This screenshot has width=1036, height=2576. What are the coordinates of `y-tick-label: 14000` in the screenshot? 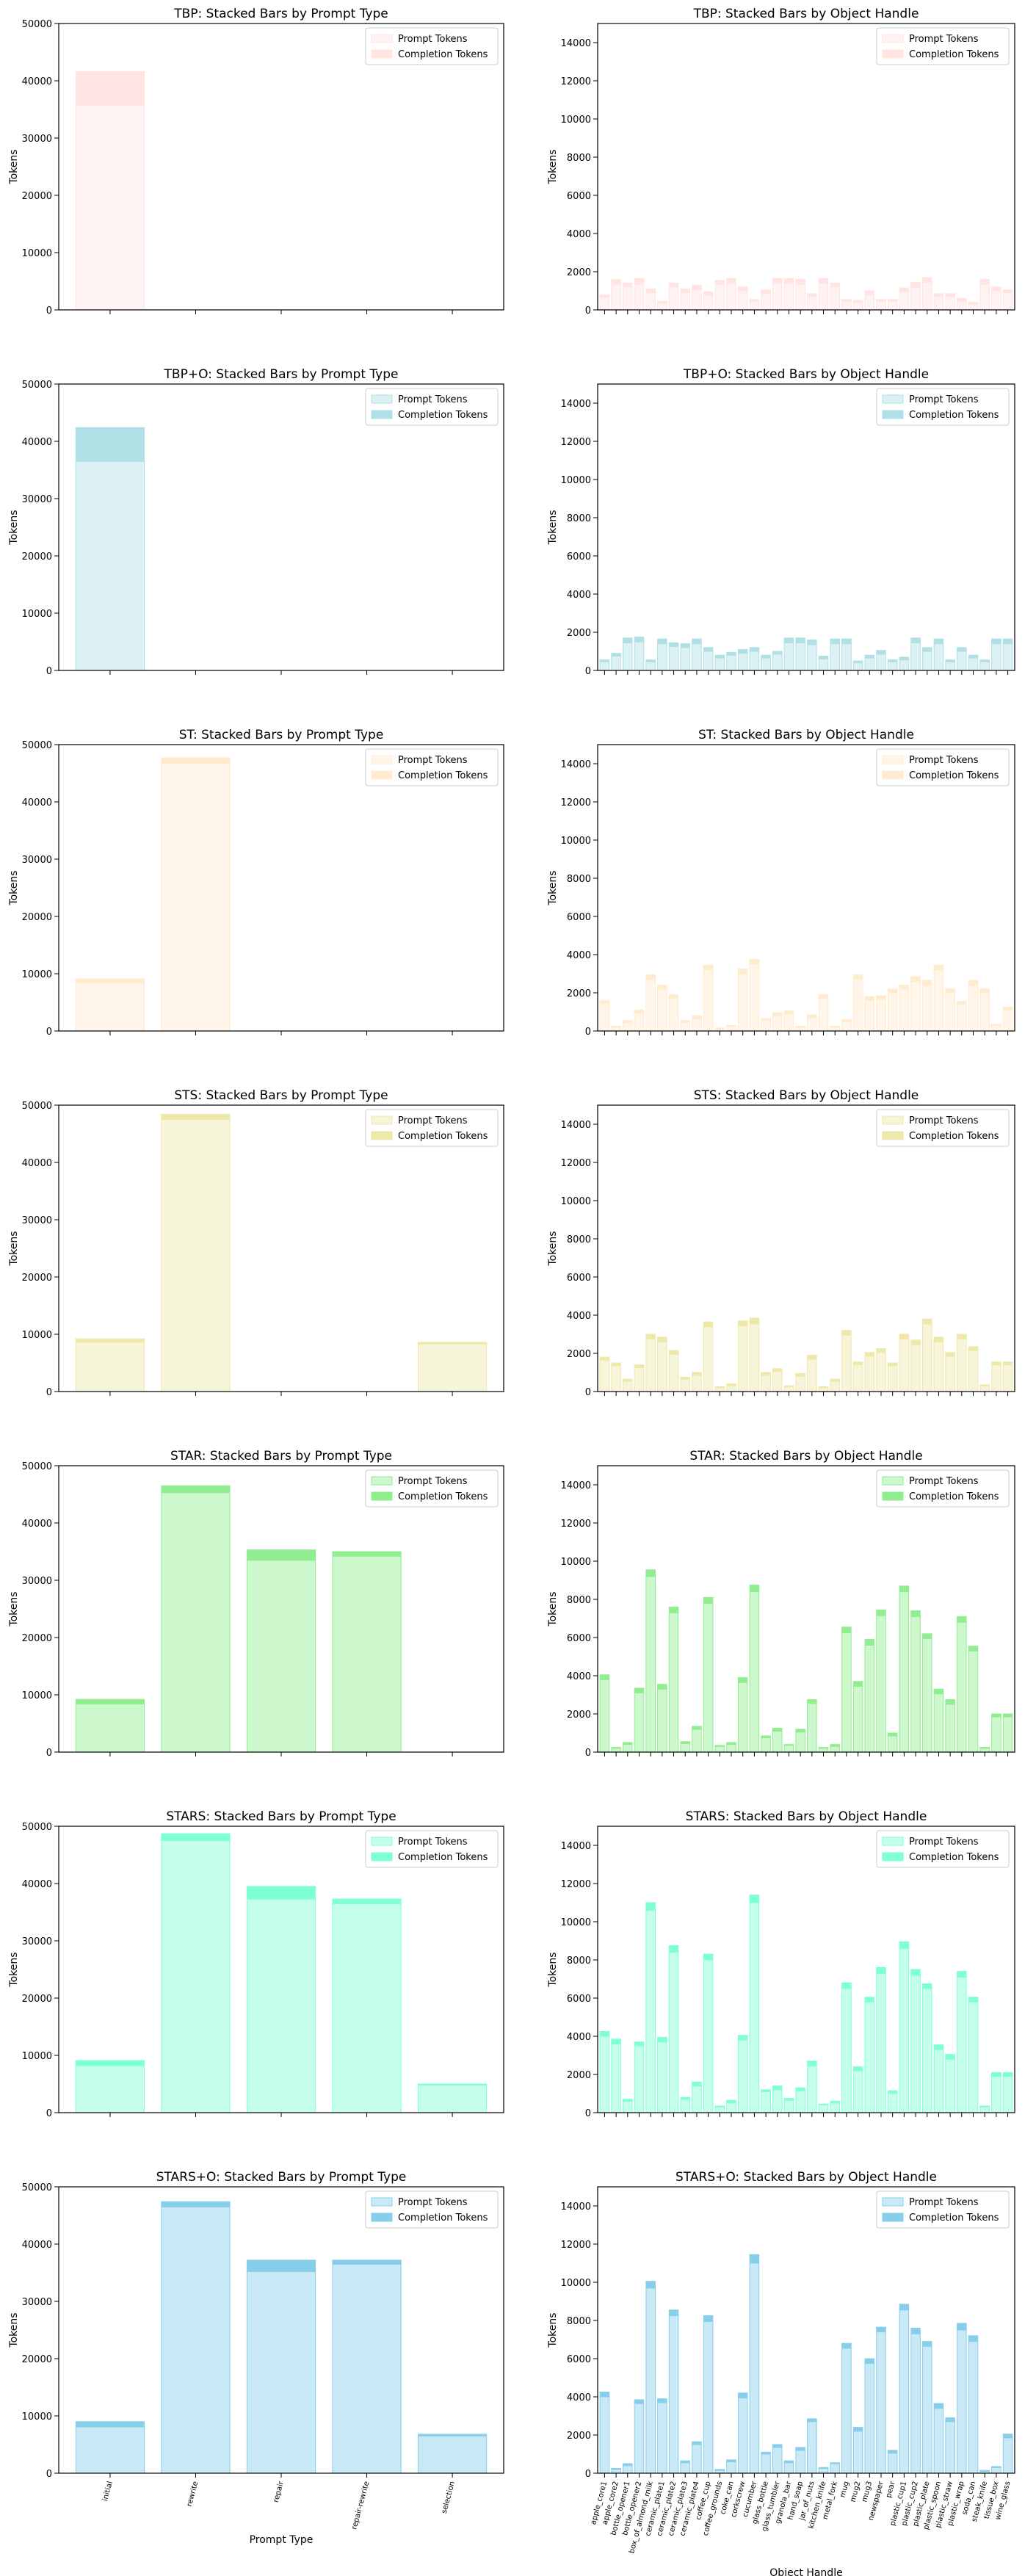 It's located at (576, 1846).